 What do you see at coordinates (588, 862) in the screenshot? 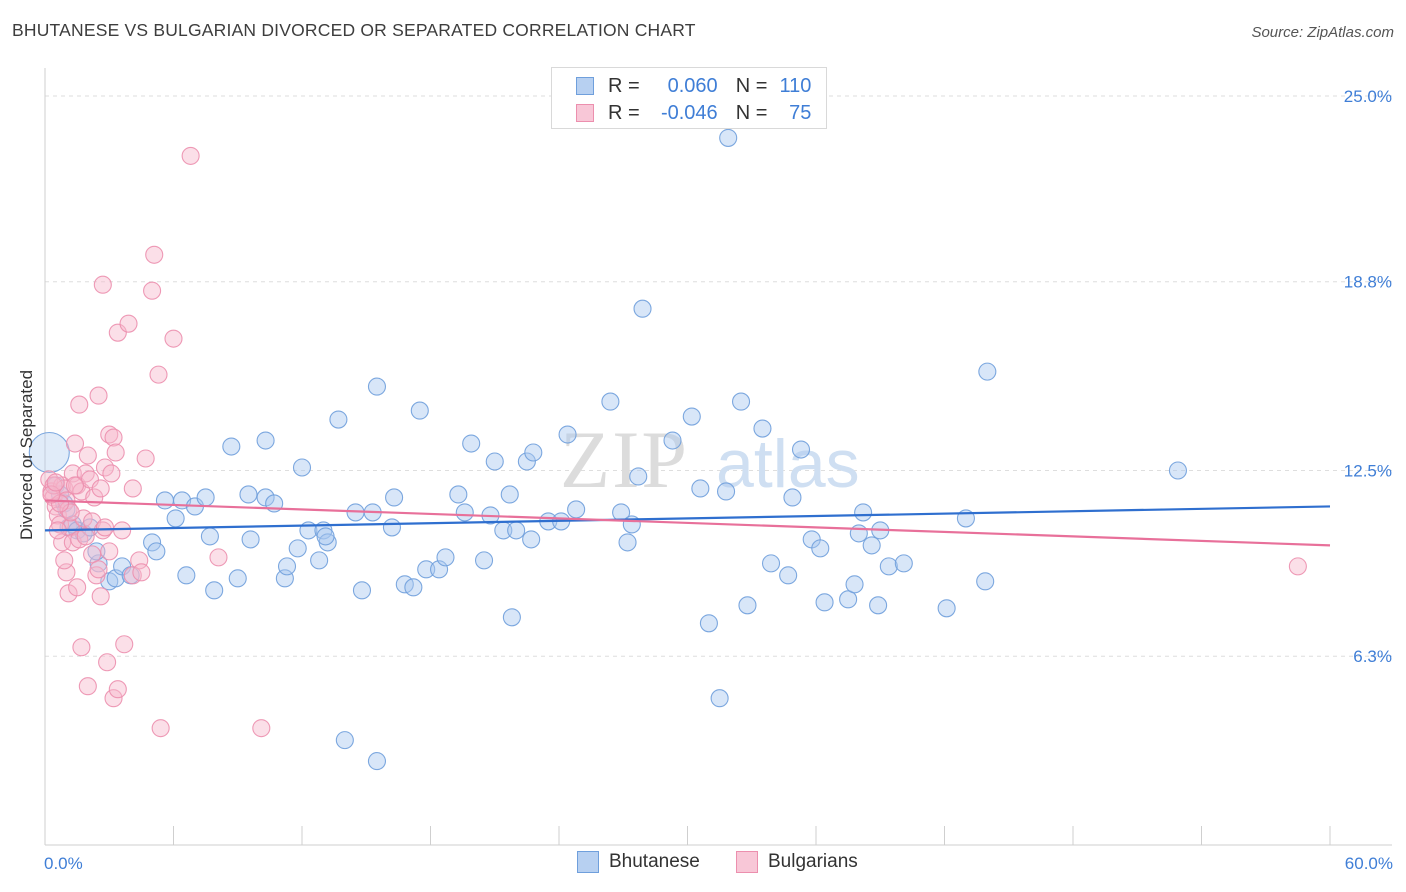
I see `bottom-legend-swatch-blue` at bounding box center [588, 862].